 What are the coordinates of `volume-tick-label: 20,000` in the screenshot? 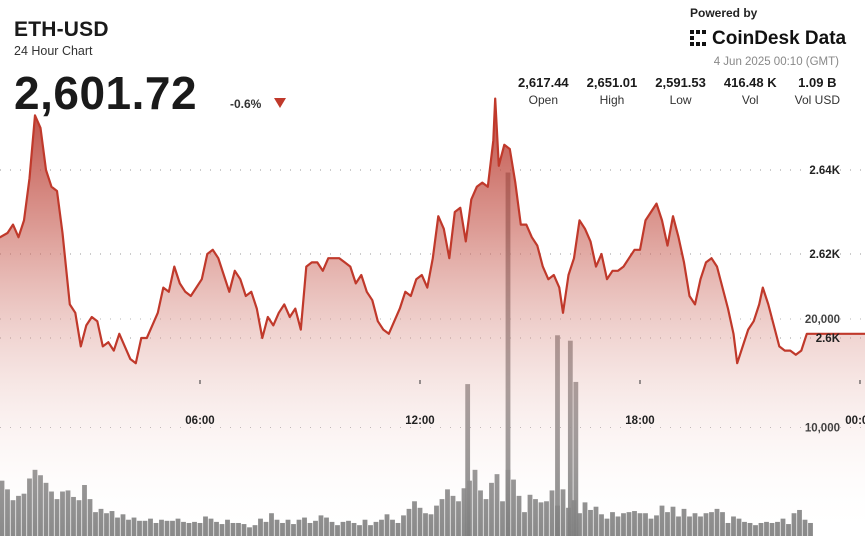 It's located at (822, 320).